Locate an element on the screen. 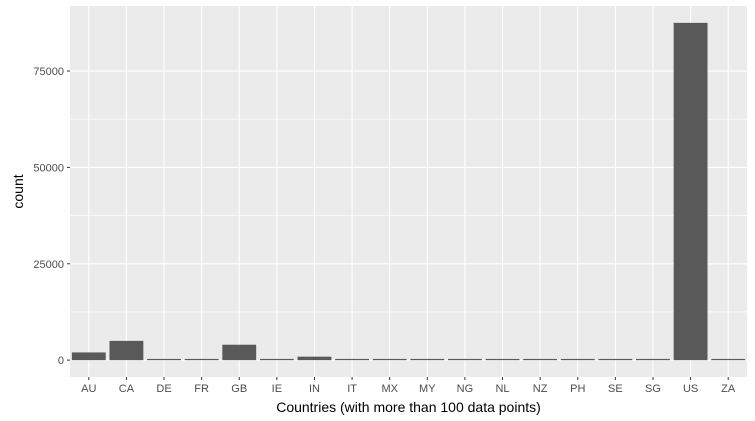  x-tick-label: AU is located at coordinates (88, 389).